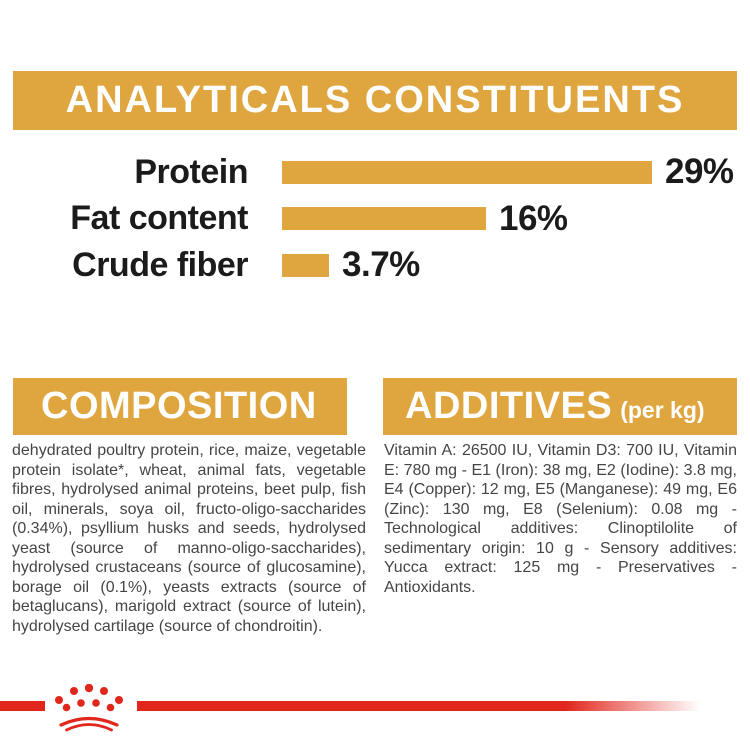  I want to click on chart-value-label: 16%, so click(533, 218).